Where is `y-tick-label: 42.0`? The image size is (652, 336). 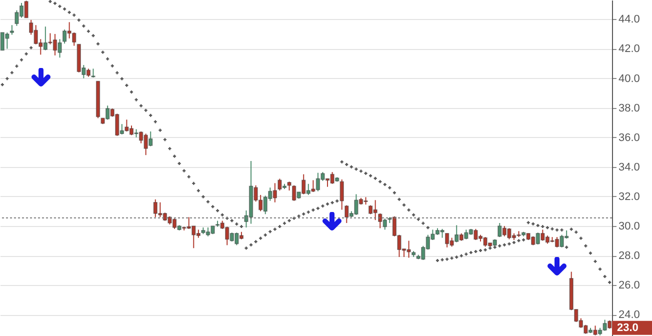
y-tick-label: 42.0 is located at coordinates (629, 49).